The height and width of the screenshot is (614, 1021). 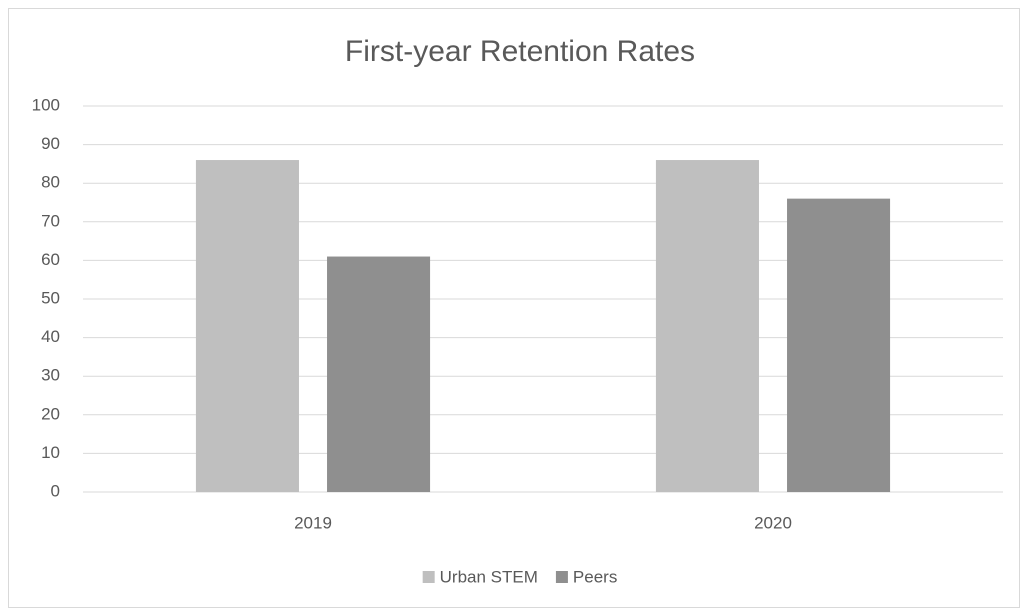 I want to click on y-tick-label: 10, so click(x=50, y=452).